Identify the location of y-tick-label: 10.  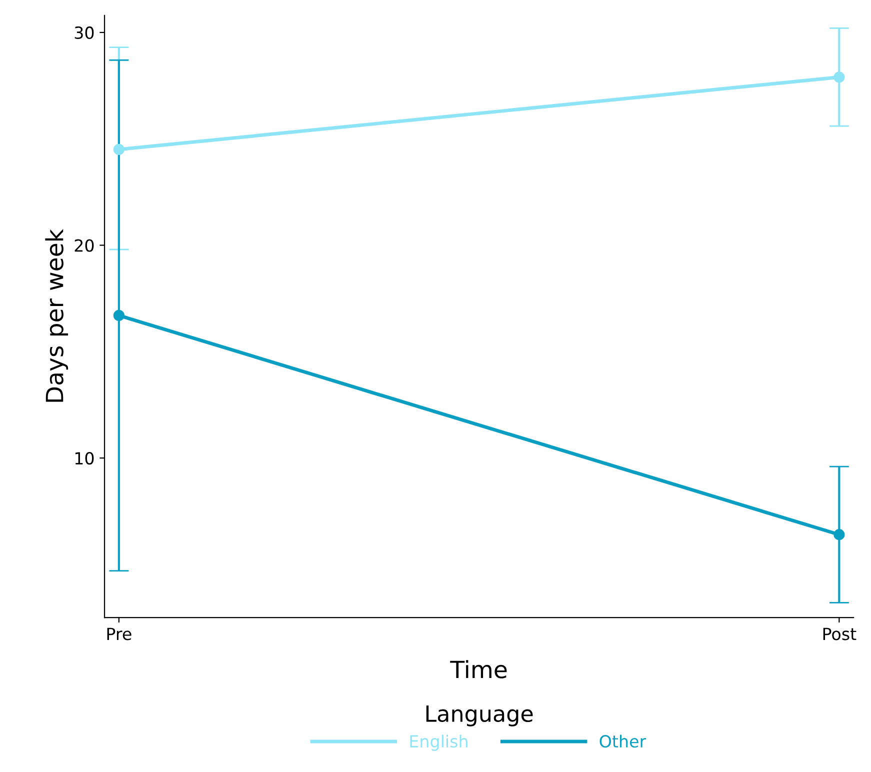
(84, 458).